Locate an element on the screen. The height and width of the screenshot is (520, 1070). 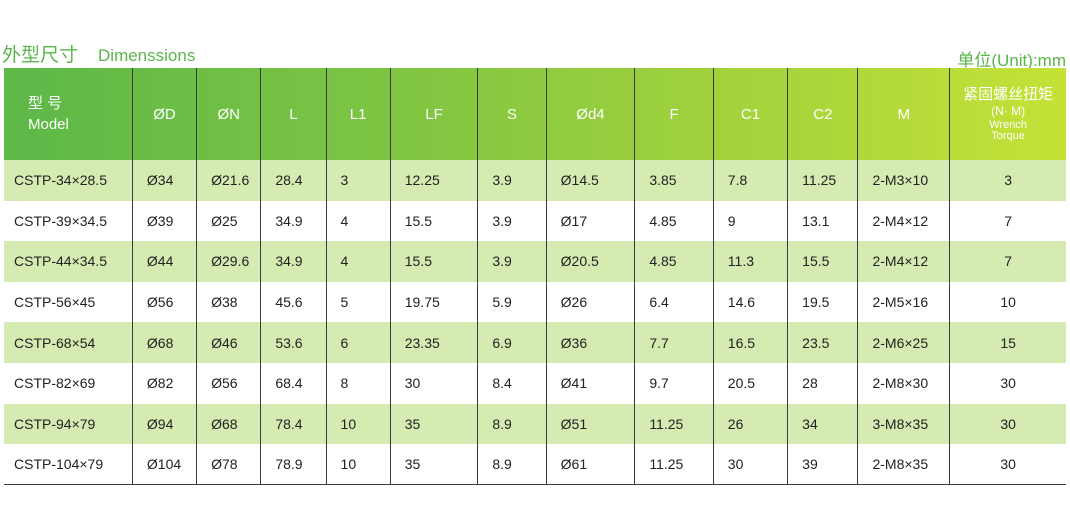
cell-l1: 3 is located at coordinates (358, 180).